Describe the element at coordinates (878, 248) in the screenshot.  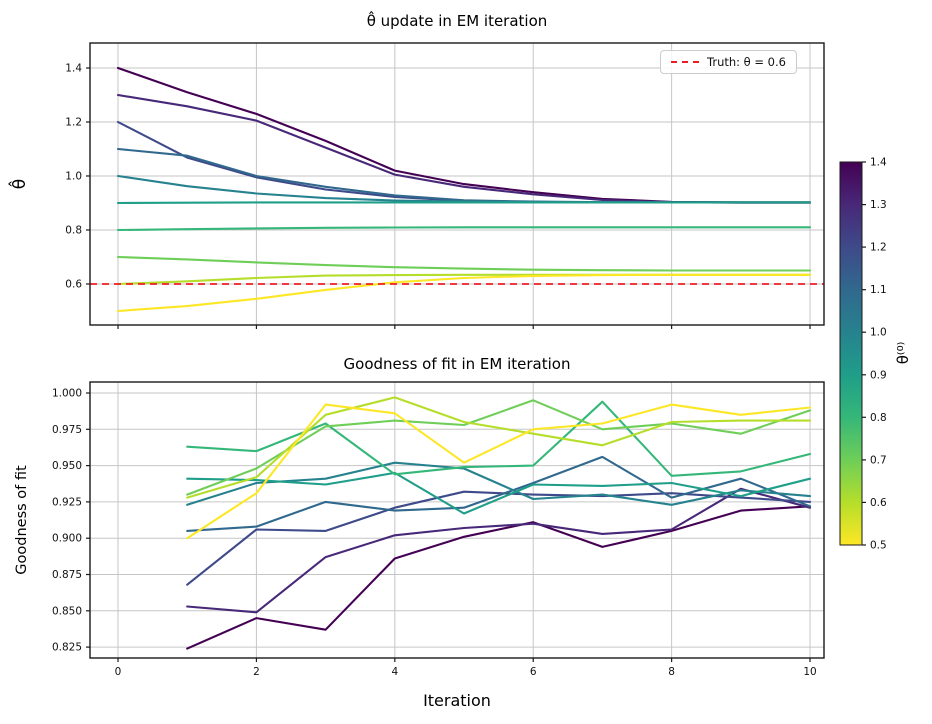
I see `colorbar-tick-label: 1.2` at that location.